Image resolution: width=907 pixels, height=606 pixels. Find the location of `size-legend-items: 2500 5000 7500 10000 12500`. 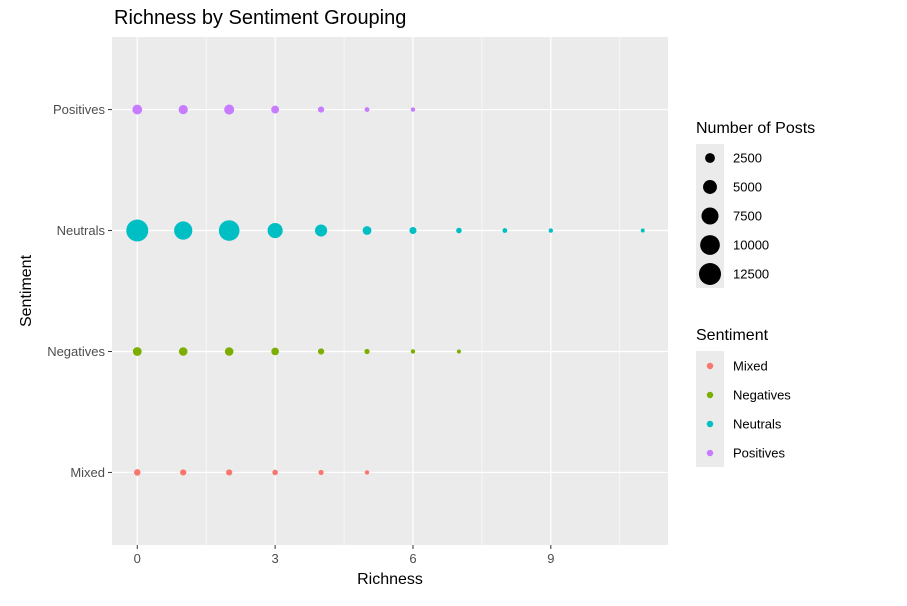

size-legend-items: 2500 5000 7500 10000 12500 is located at coordinates (734, 218).